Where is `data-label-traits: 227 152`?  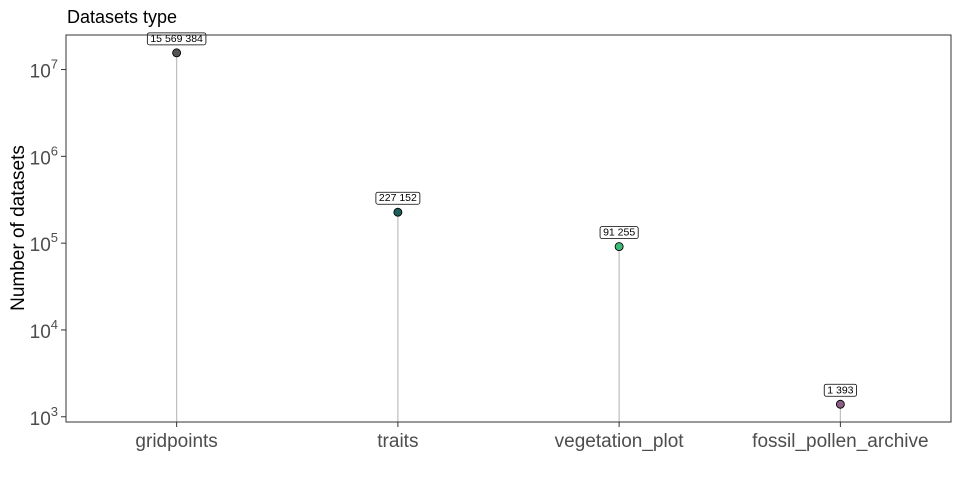 data-label-traits: 227 152 is located at coordinates (398, 198).